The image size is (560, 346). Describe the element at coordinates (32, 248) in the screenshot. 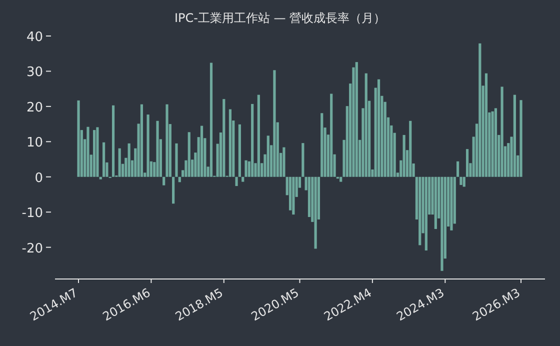

I see `y-tick-label: -20` at that location.